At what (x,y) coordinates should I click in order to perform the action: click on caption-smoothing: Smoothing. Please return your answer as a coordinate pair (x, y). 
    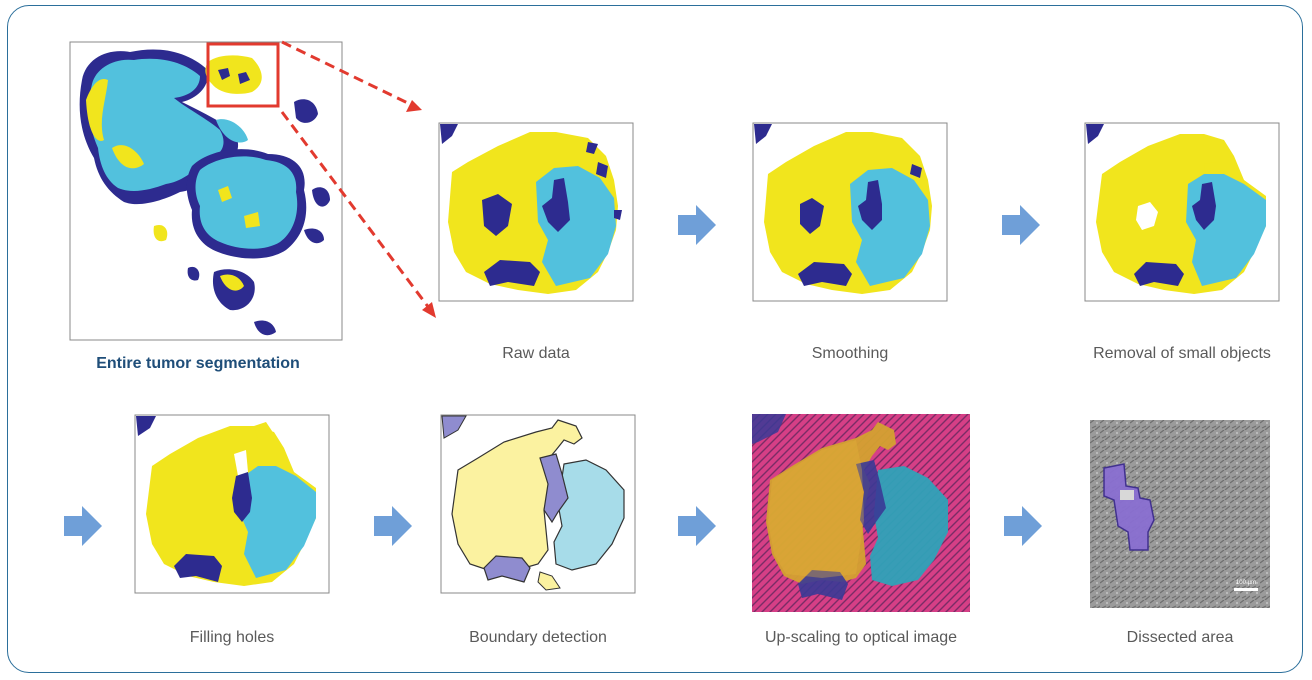
    Looking at the image, I should click on (850, 353).